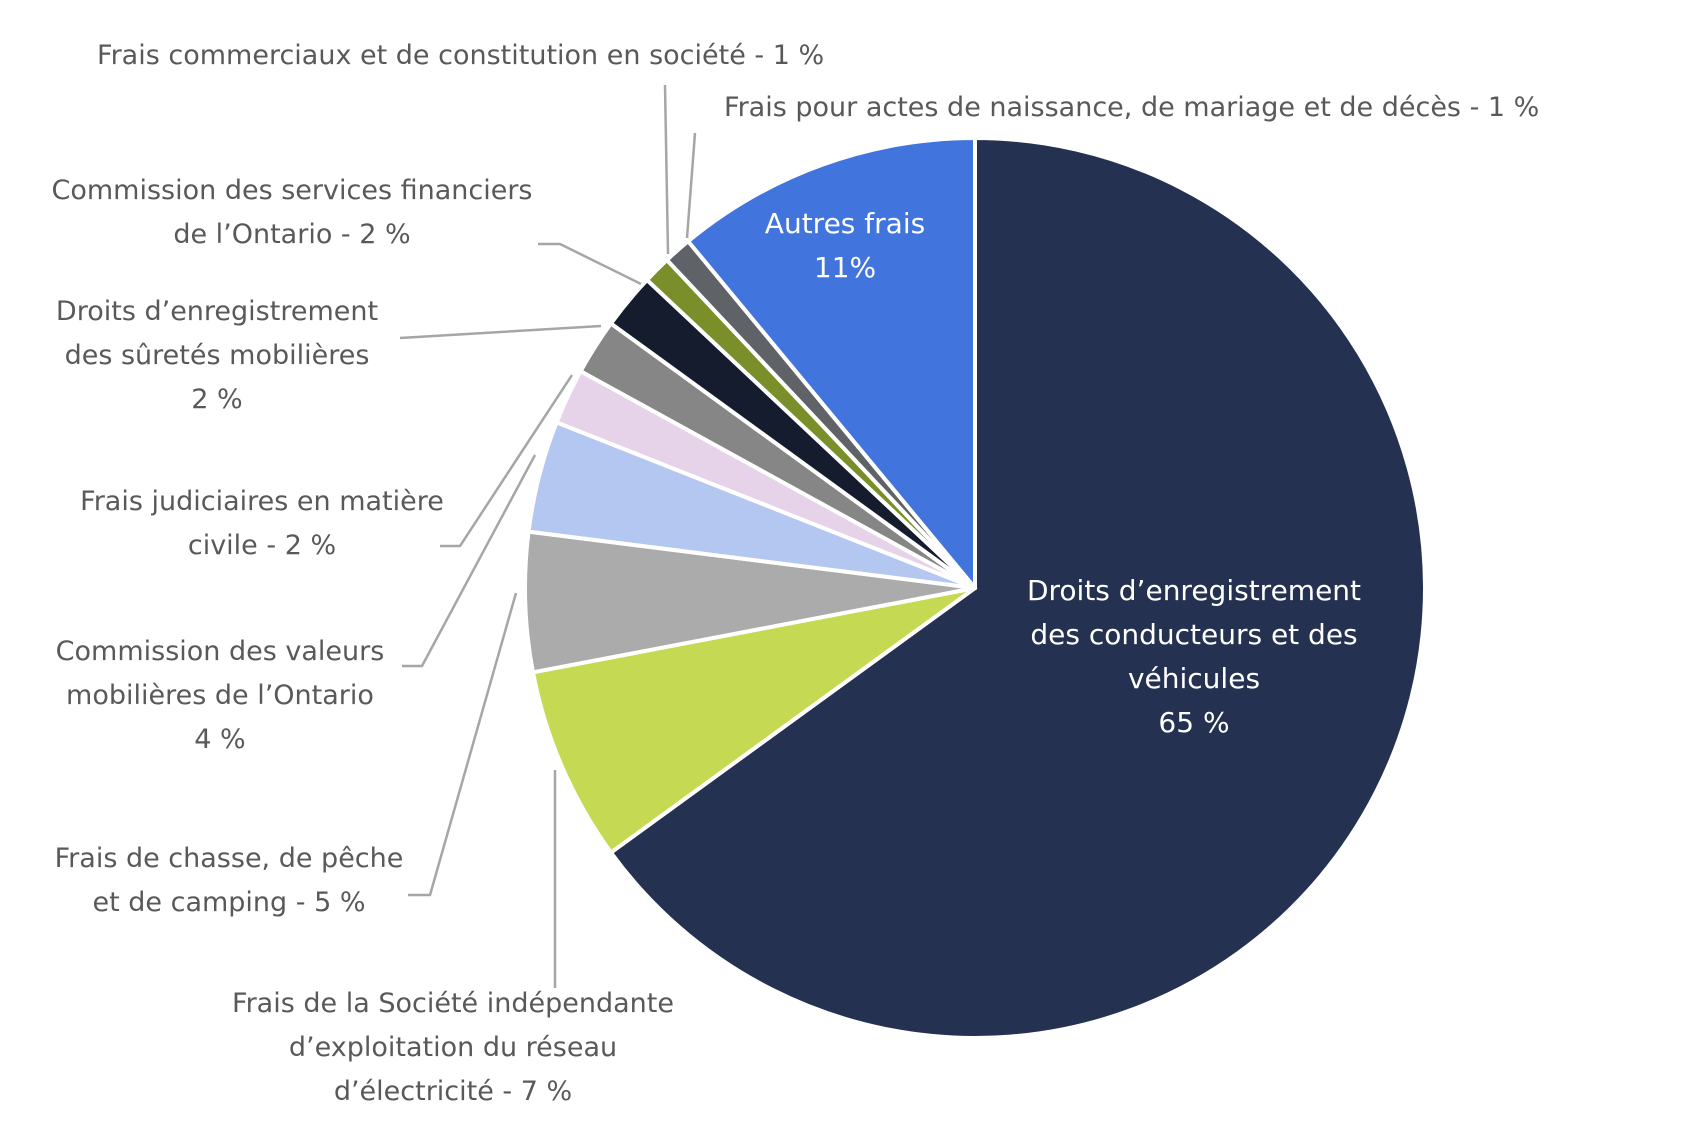 This screenshot has height=1130, width=1684. Describe the element at coordinates (1193, 722) in the screenshot. I see `slice-label-line: 65 %` at that location.